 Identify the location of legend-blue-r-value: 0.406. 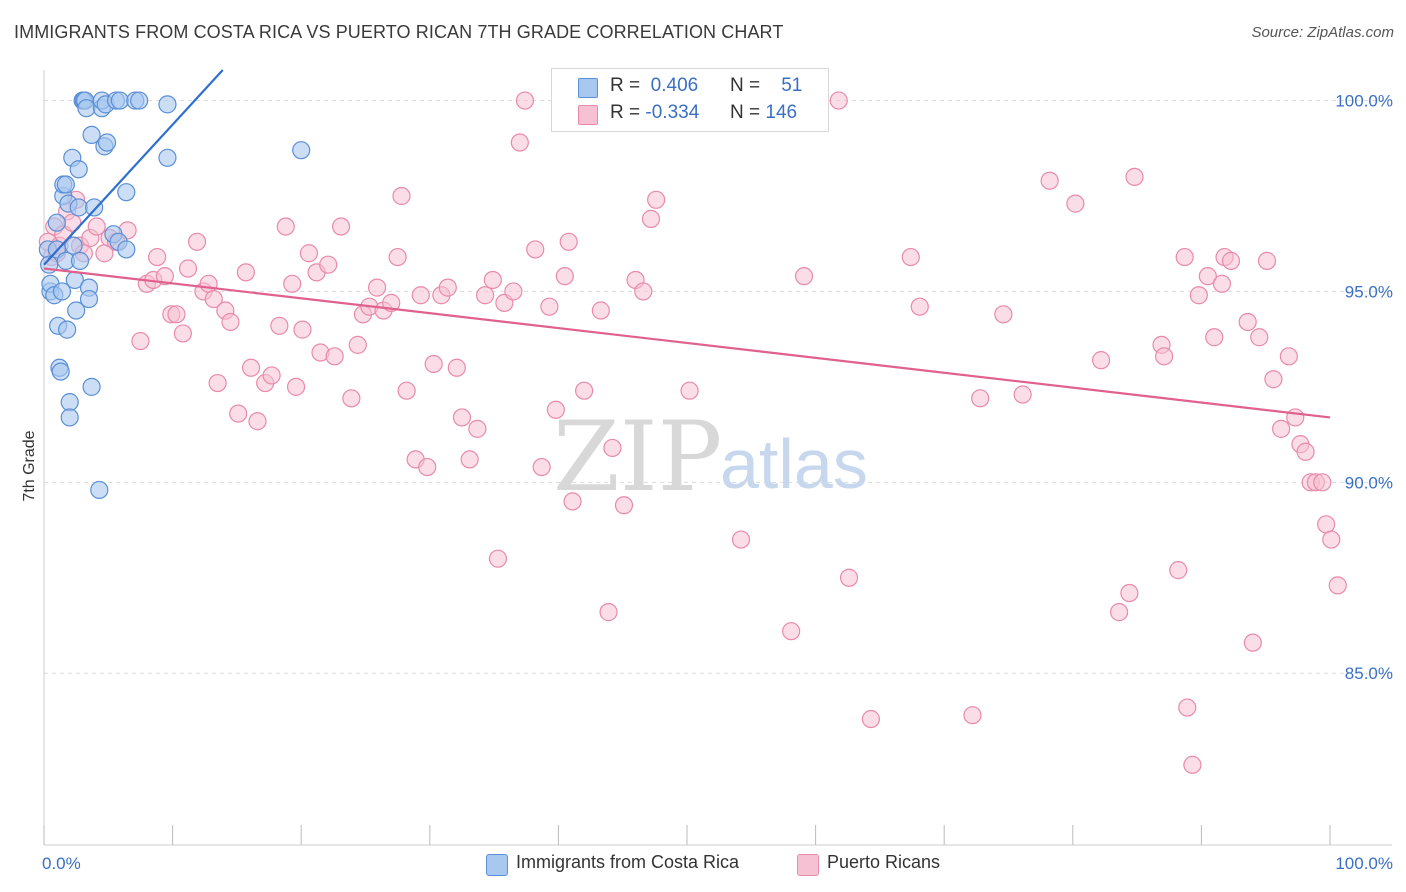
(674, 85).